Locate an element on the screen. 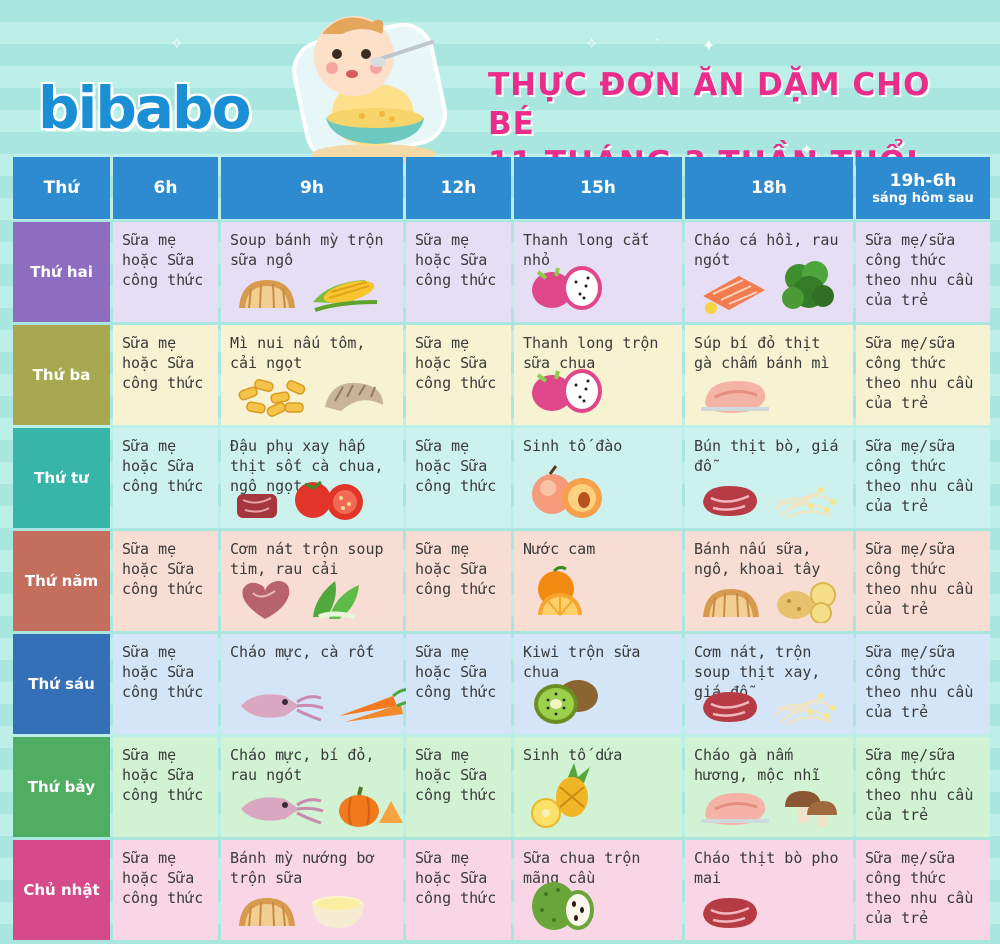 Image resolution: width=1000 pixels, height=944 pixels. meal-text: Kiwi trộn sữa chua is located at coordinates (582, 662).